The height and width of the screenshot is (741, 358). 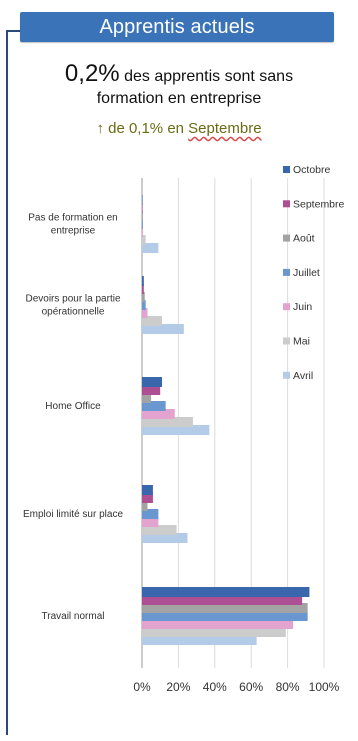 I want to click on headline-text-1: des apprentis sont sans, so click(x=209, y=76).